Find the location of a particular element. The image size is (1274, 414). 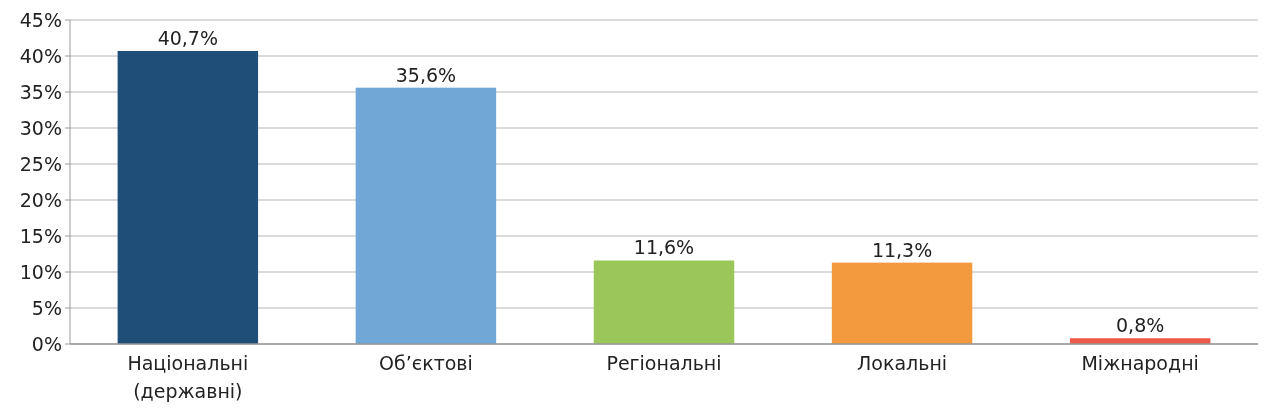

y-tick-label: 15% is located at coordinates (40, 235).